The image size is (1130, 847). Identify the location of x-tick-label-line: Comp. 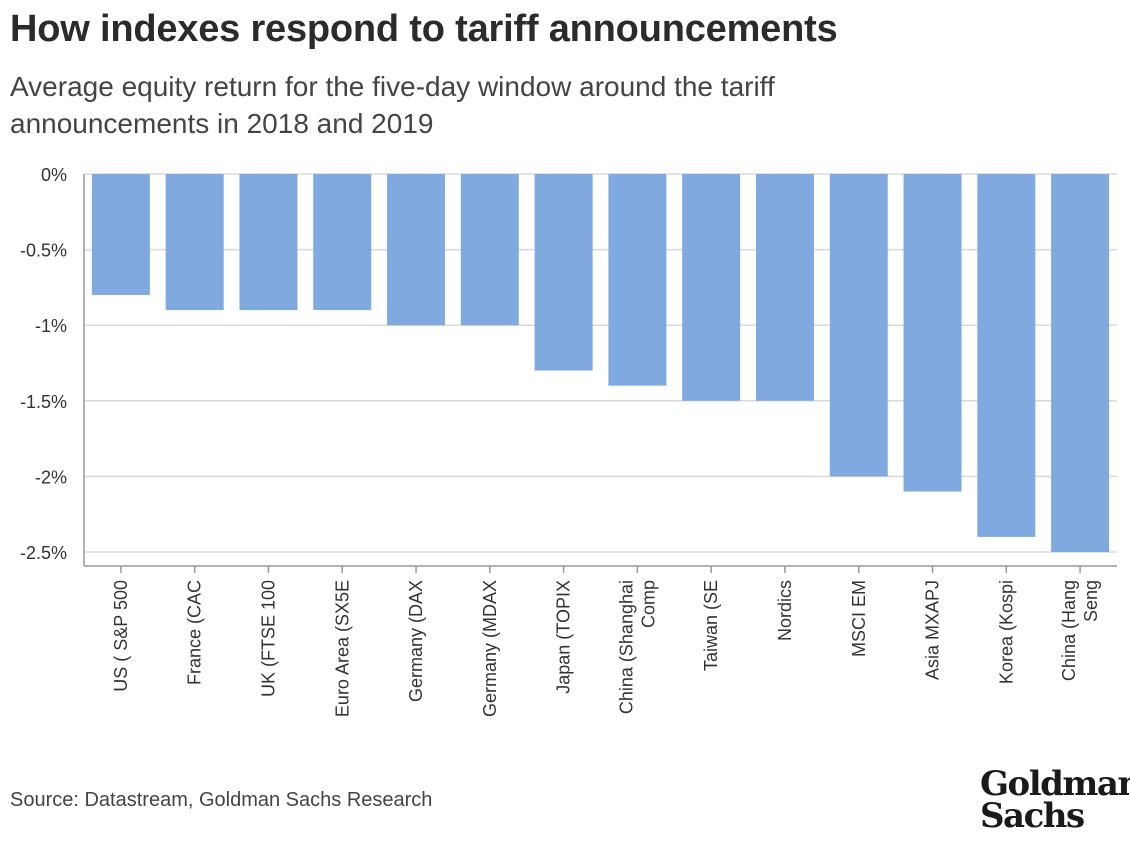
(648, 604).